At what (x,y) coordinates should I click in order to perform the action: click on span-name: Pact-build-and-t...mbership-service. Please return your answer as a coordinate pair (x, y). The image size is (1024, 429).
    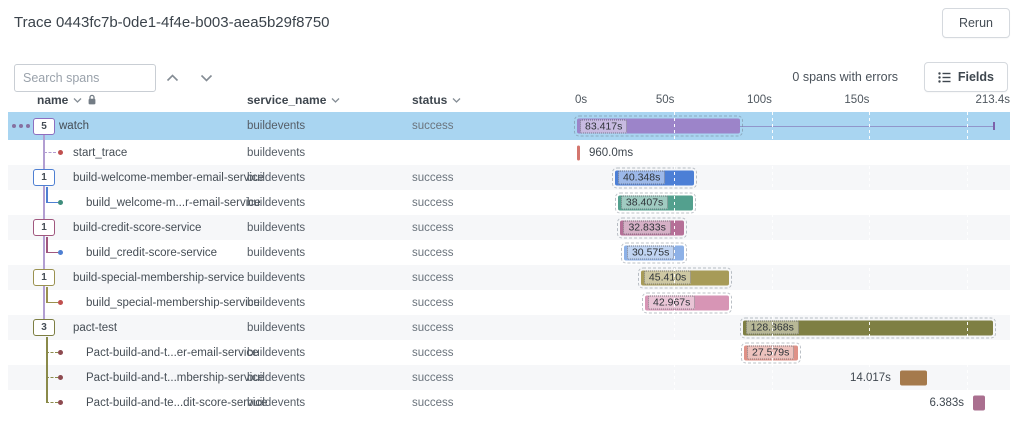
    Looking at the image, I should click on (175, 377).